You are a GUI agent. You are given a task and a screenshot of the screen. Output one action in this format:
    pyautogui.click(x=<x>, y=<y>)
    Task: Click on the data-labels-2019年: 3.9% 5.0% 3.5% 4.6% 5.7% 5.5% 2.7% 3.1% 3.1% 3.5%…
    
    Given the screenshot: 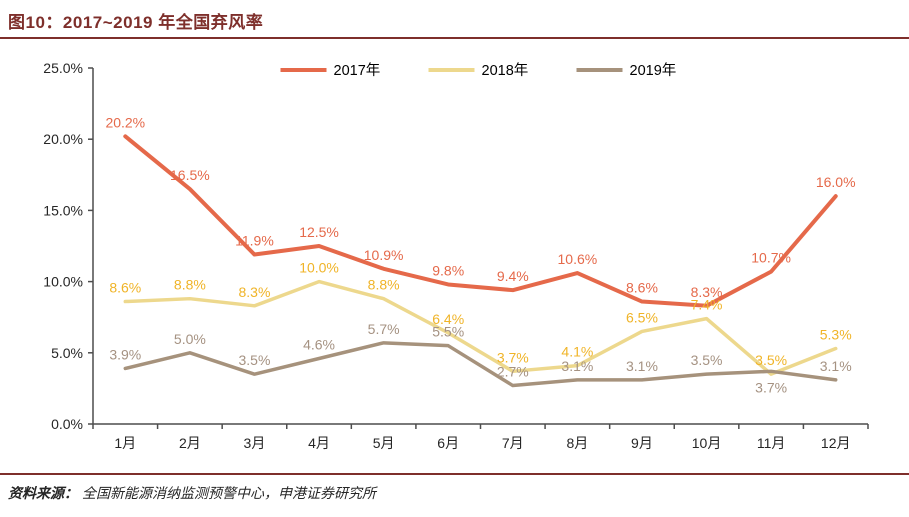 What is the action you would take?
    pyautogui.click(x=480, y=358)
    